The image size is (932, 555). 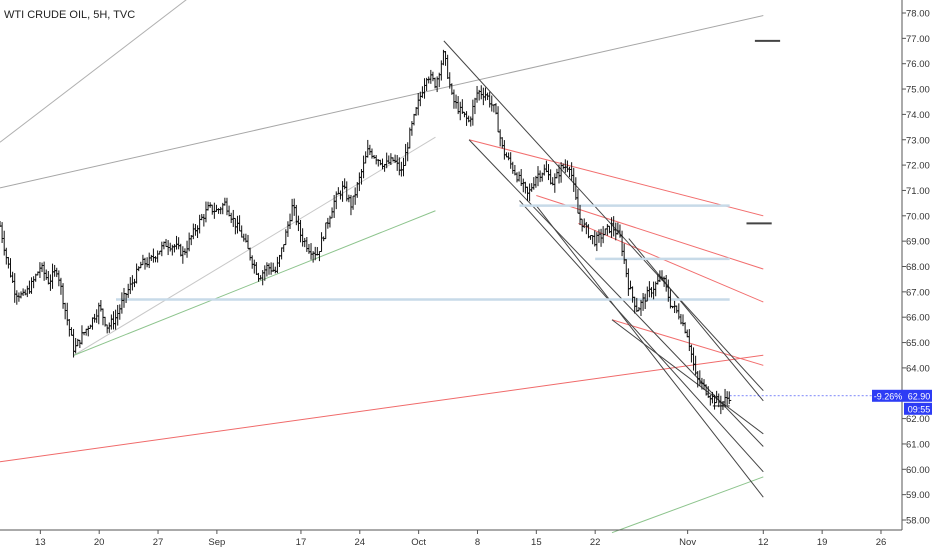 I want to click on countdown-badge, so click(x=918, y=408).